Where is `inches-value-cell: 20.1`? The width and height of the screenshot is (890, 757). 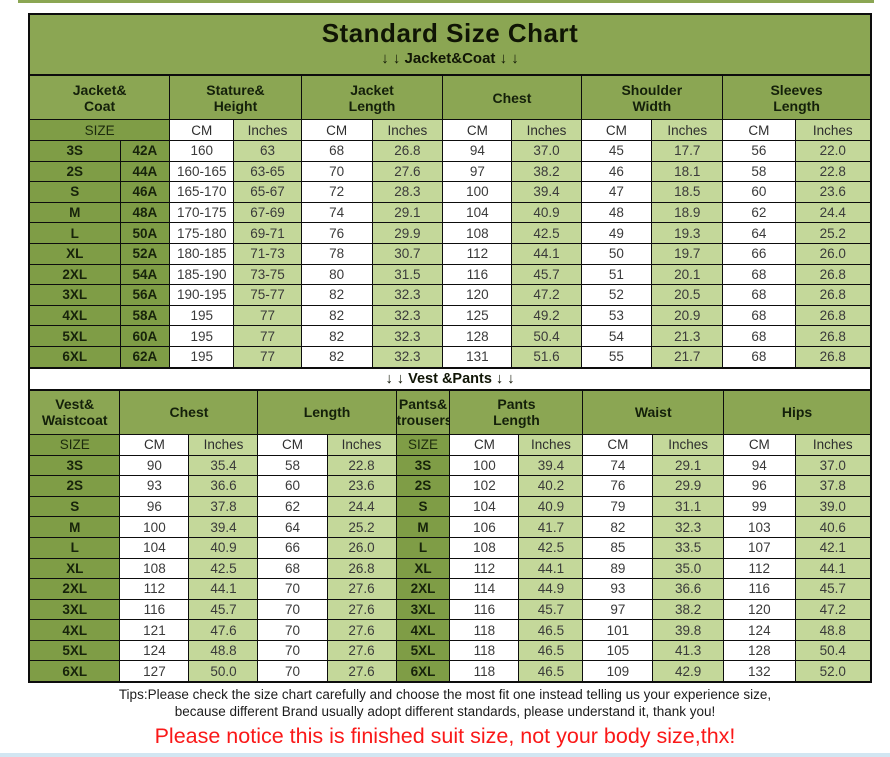
inches-value-cell: 20.1 is located at coordinates (687, 274).